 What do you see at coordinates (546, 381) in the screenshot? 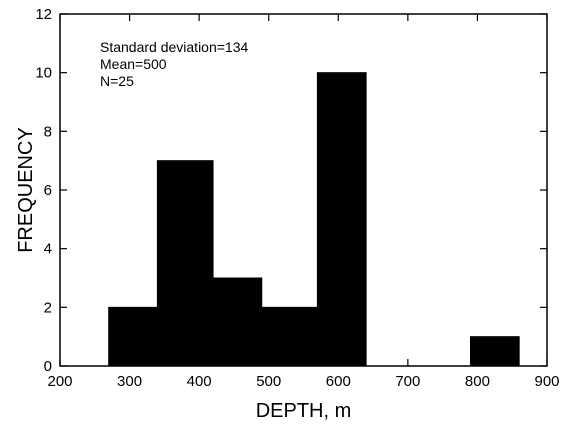
I see `x-tick-label-7: 900` at bounding box center [546, 381].